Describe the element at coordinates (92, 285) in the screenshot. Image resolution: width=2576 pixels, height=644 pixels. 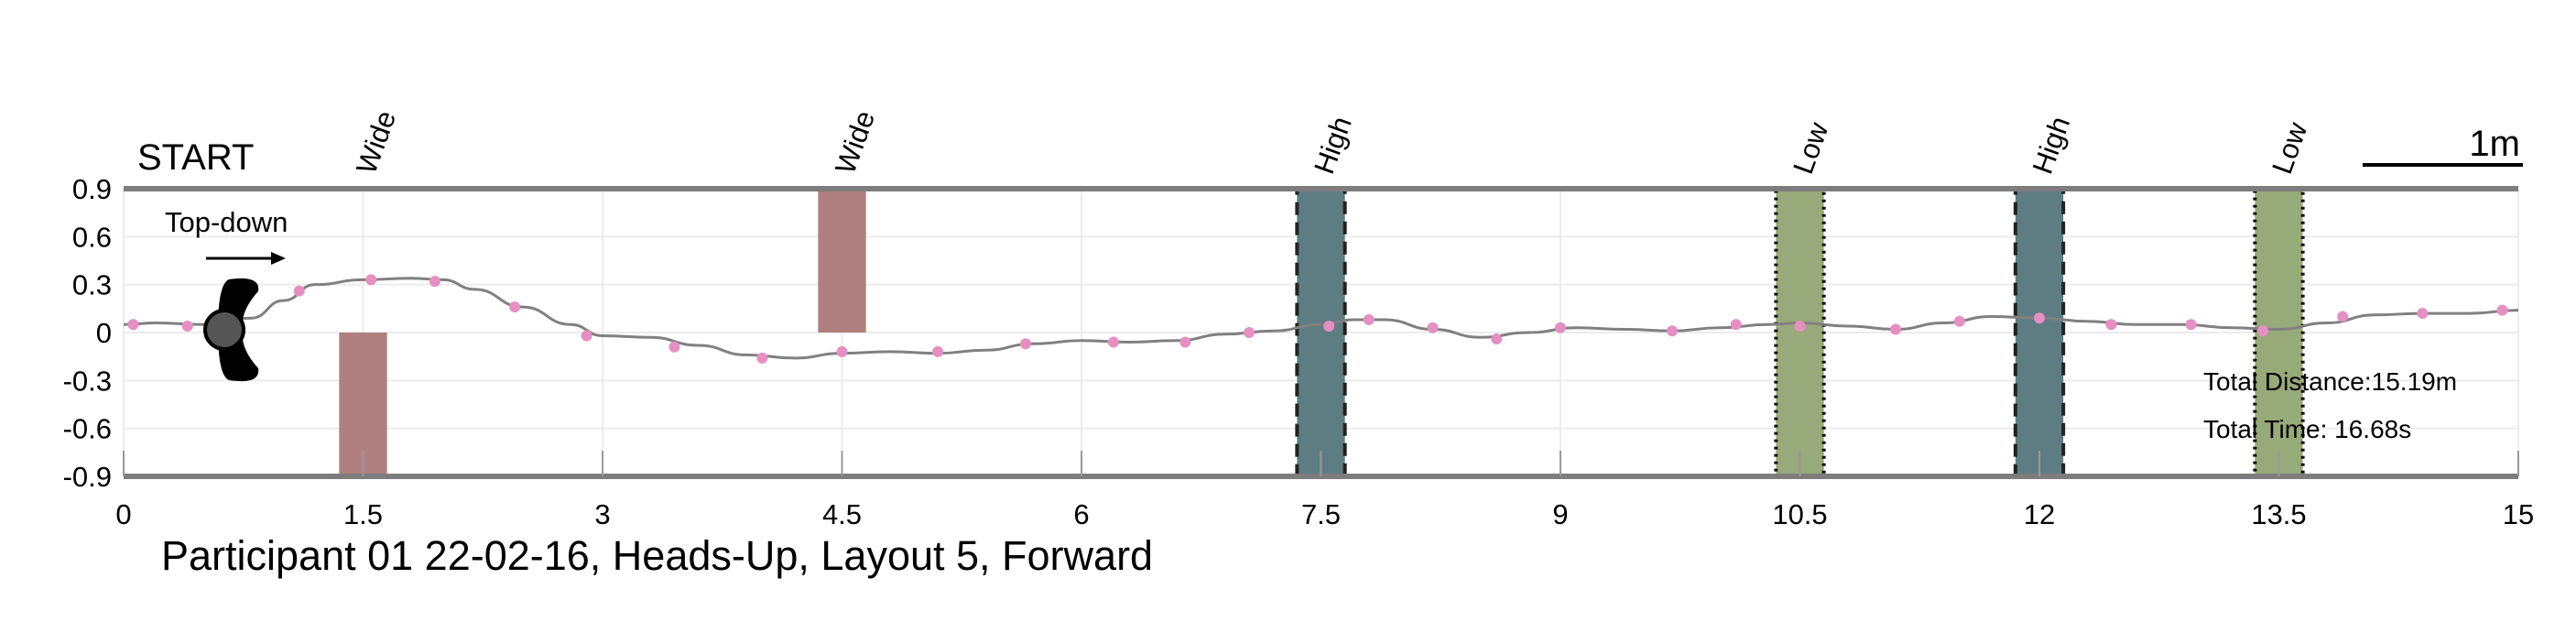
I see `y-tick-label: 0.3` at that location.